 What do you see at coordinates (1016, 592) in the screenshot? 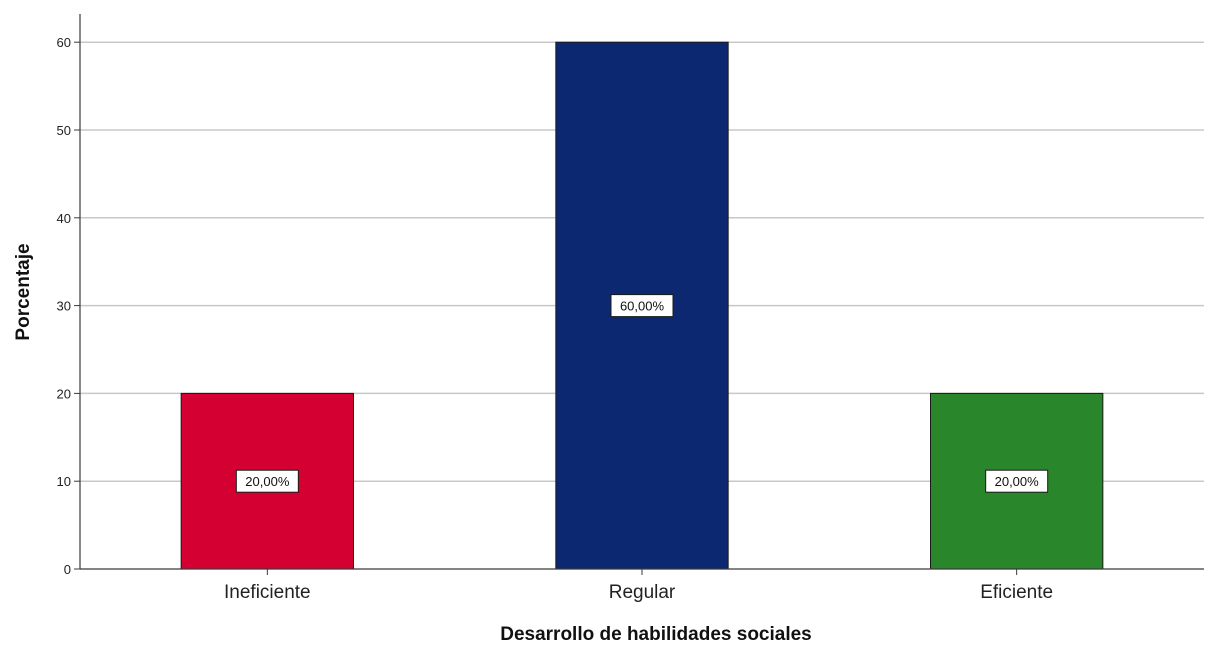
I see `x-tick-label: Eficiente` at bounding box center [1016, 592].